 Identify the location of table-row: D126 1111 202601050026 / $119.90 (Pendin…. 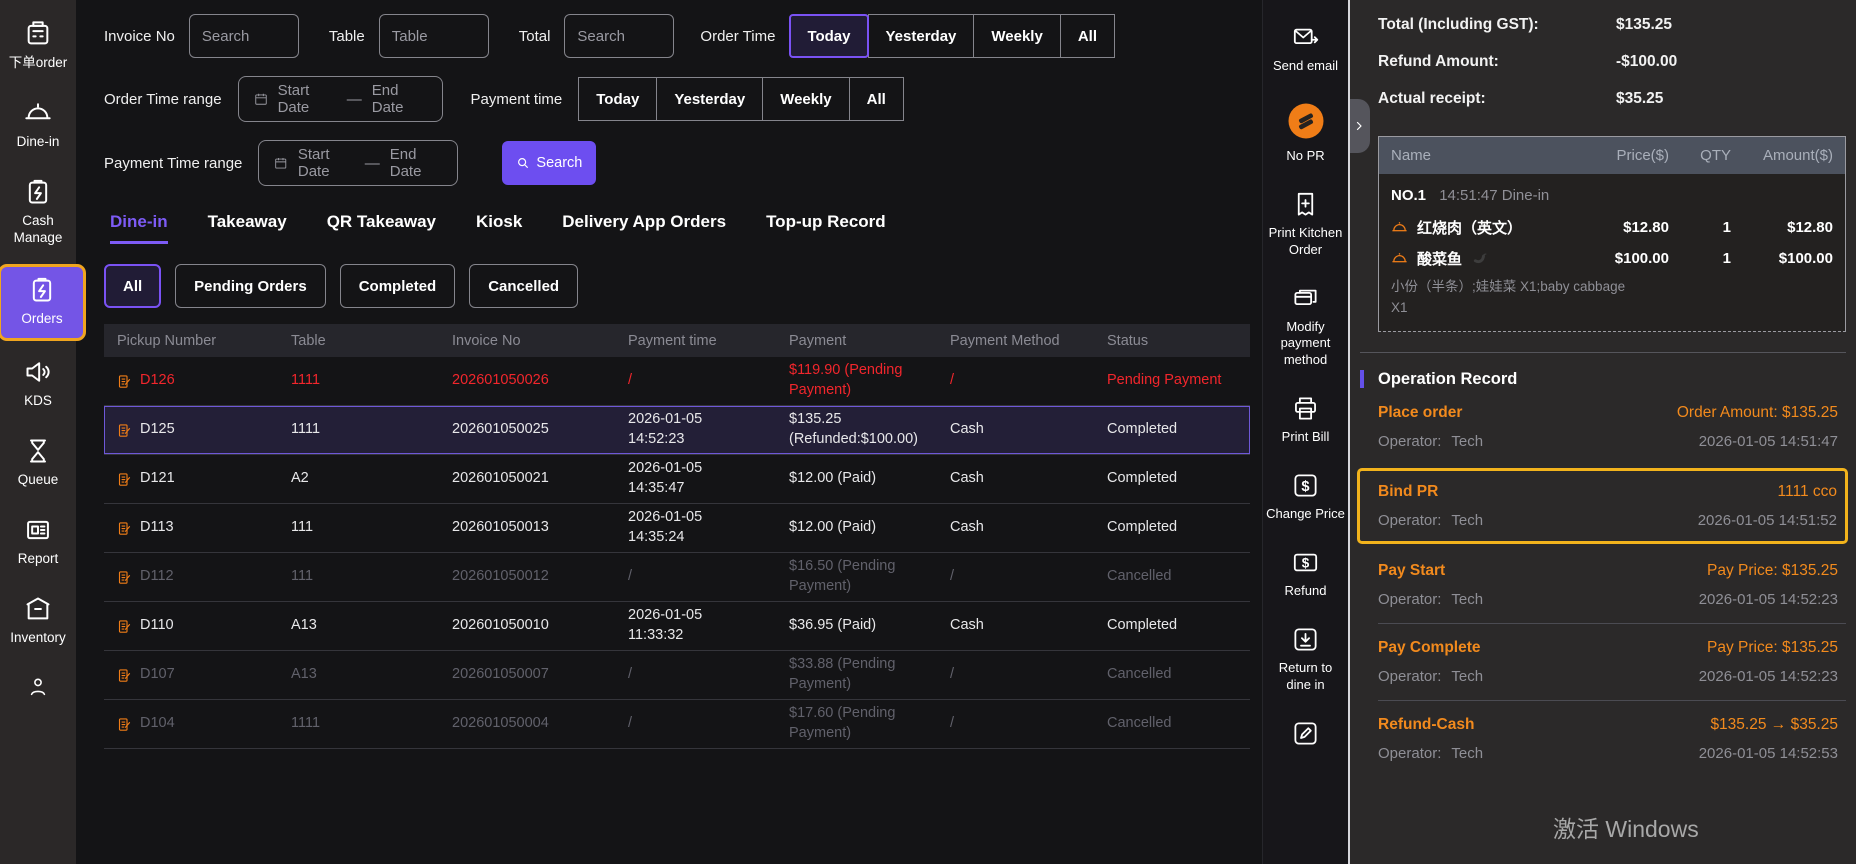
(677, 381).